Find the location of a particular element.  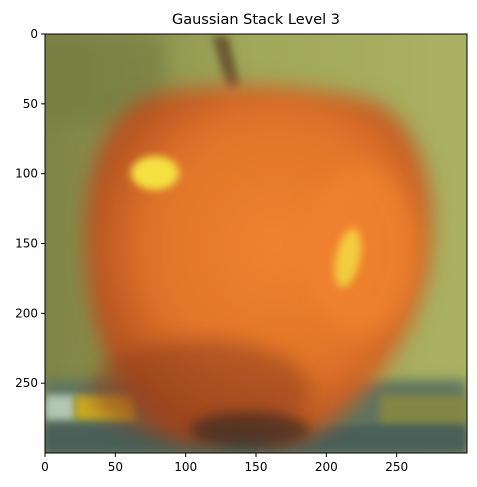

x-tick-label: 0 is located at coordinates (45, 467).